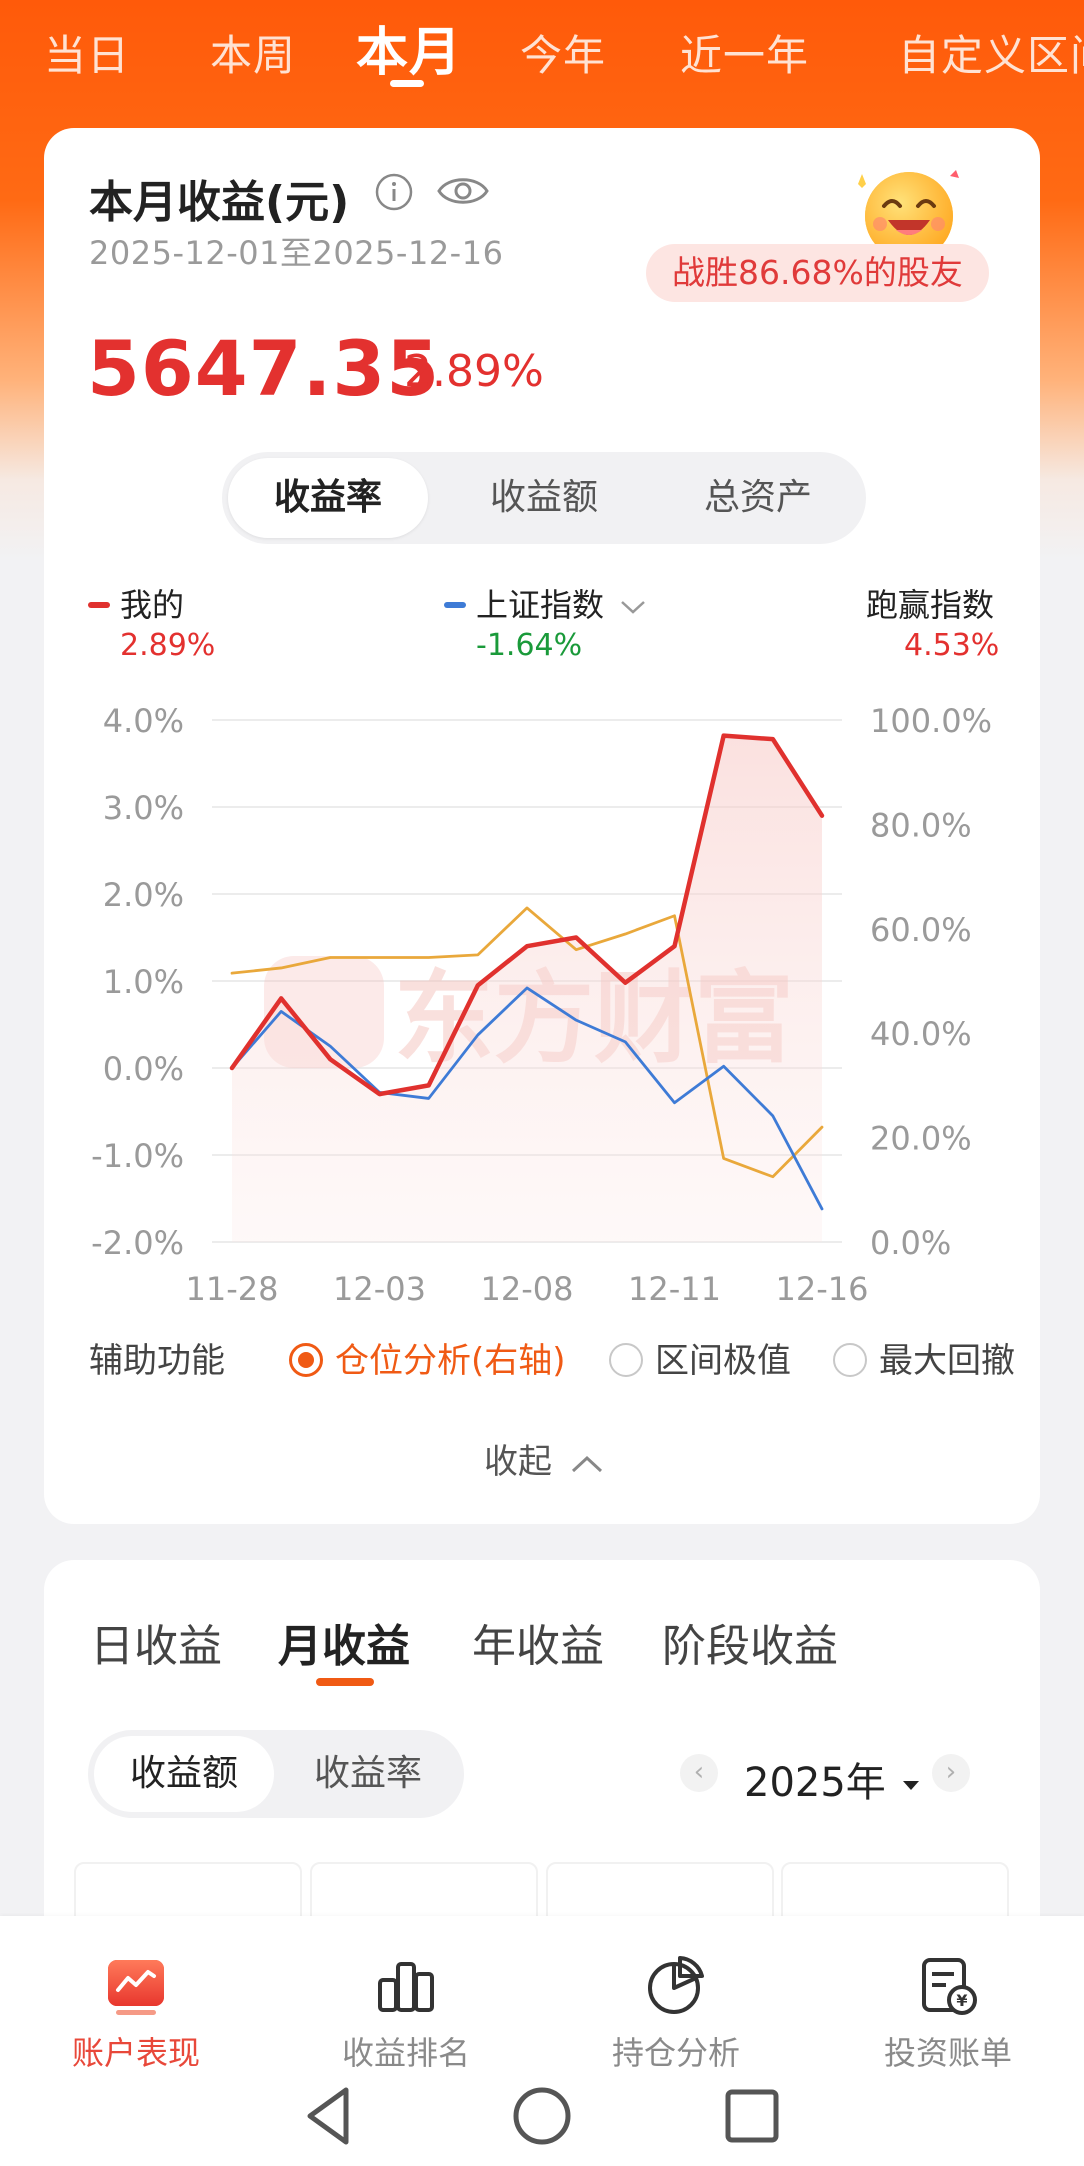 The width and height of the screenshot is (1084, 2166). Describe the element at coordinates (542, 2116) in the screenshot. I see `system-home-icon` at that location.